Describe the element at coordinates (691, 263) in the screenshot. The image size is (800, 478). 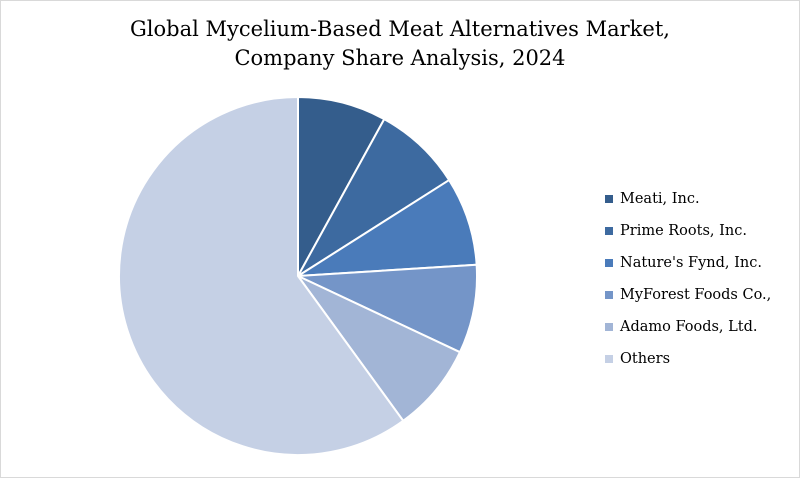
I see `legend-label: Nature's Fynd, Inc.` at that location.